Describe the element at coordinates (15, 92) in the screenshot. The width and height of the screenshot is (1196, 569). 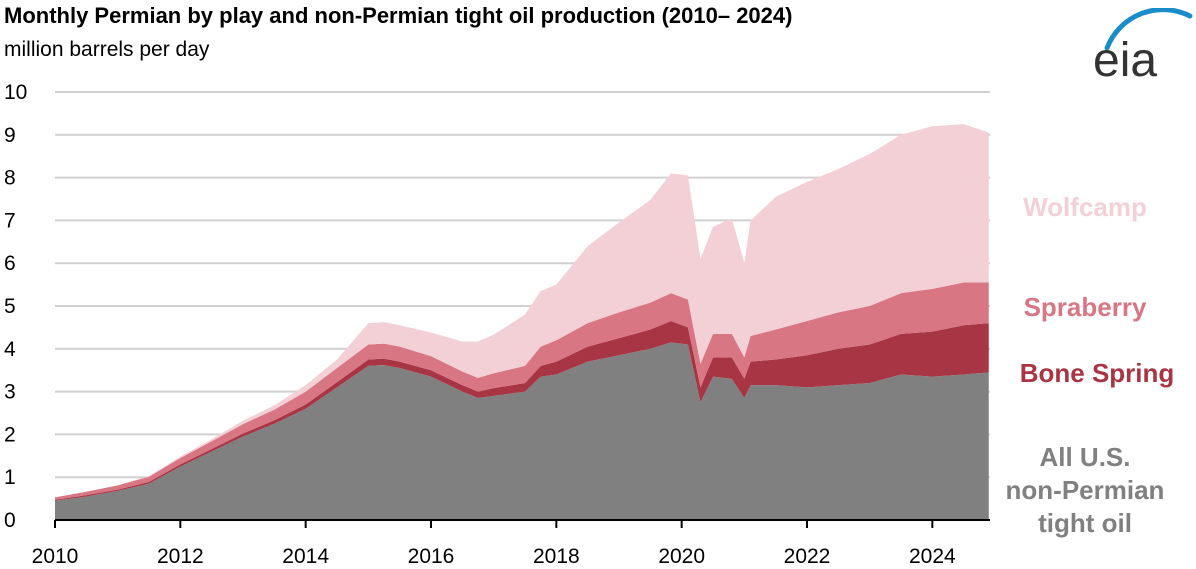
I see `y-tick-label: 10` at that location.